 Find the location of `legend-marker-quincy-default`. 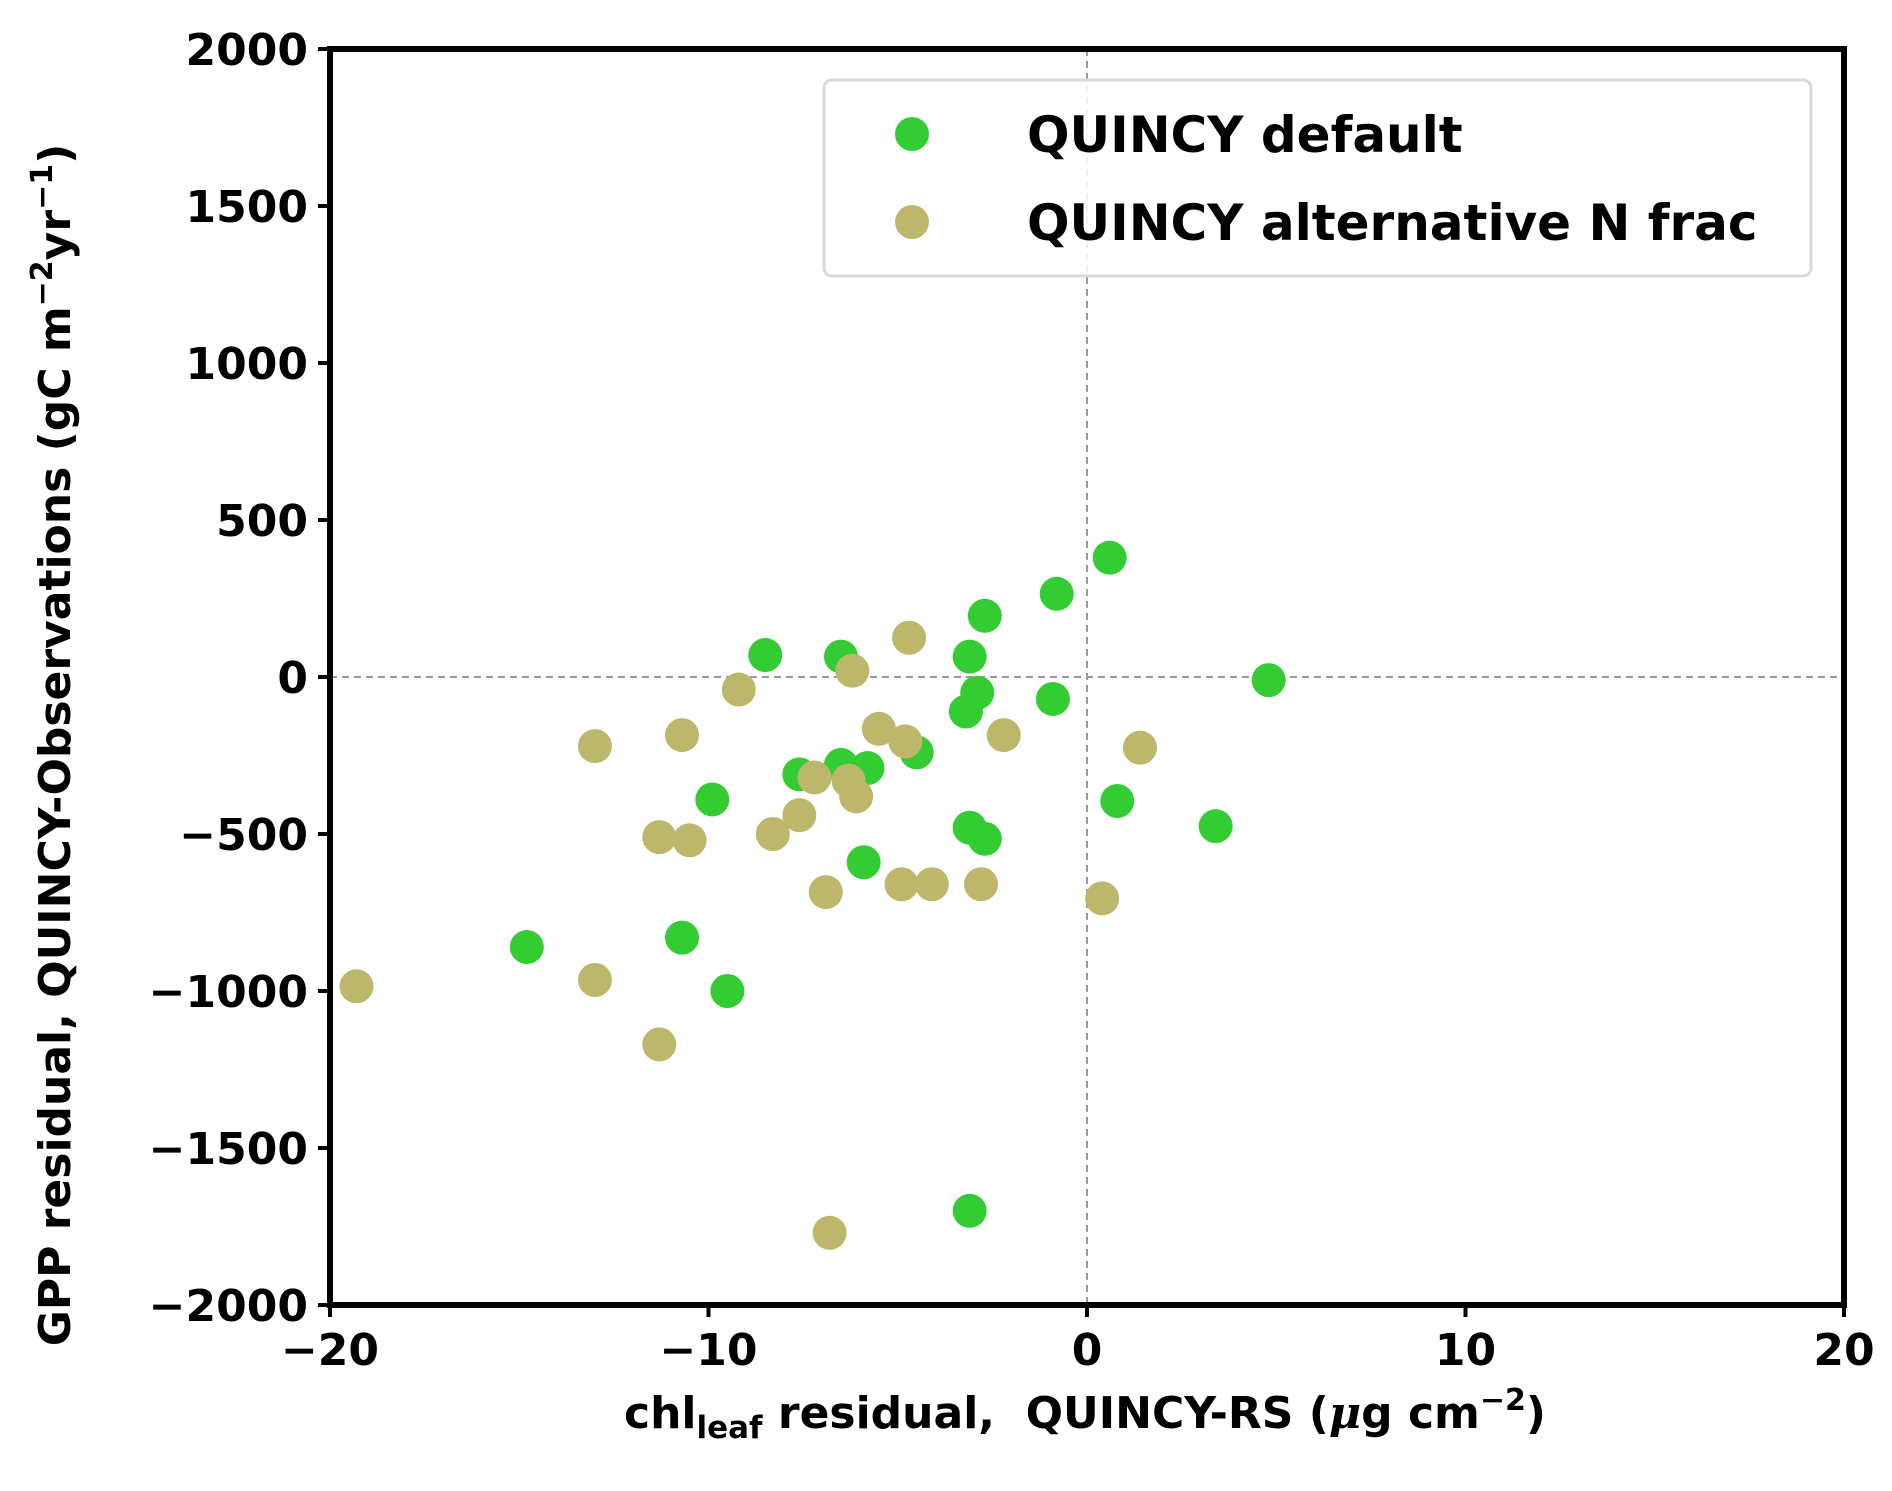

legend-marker-quincy-default is located at coordinates (912, 134).